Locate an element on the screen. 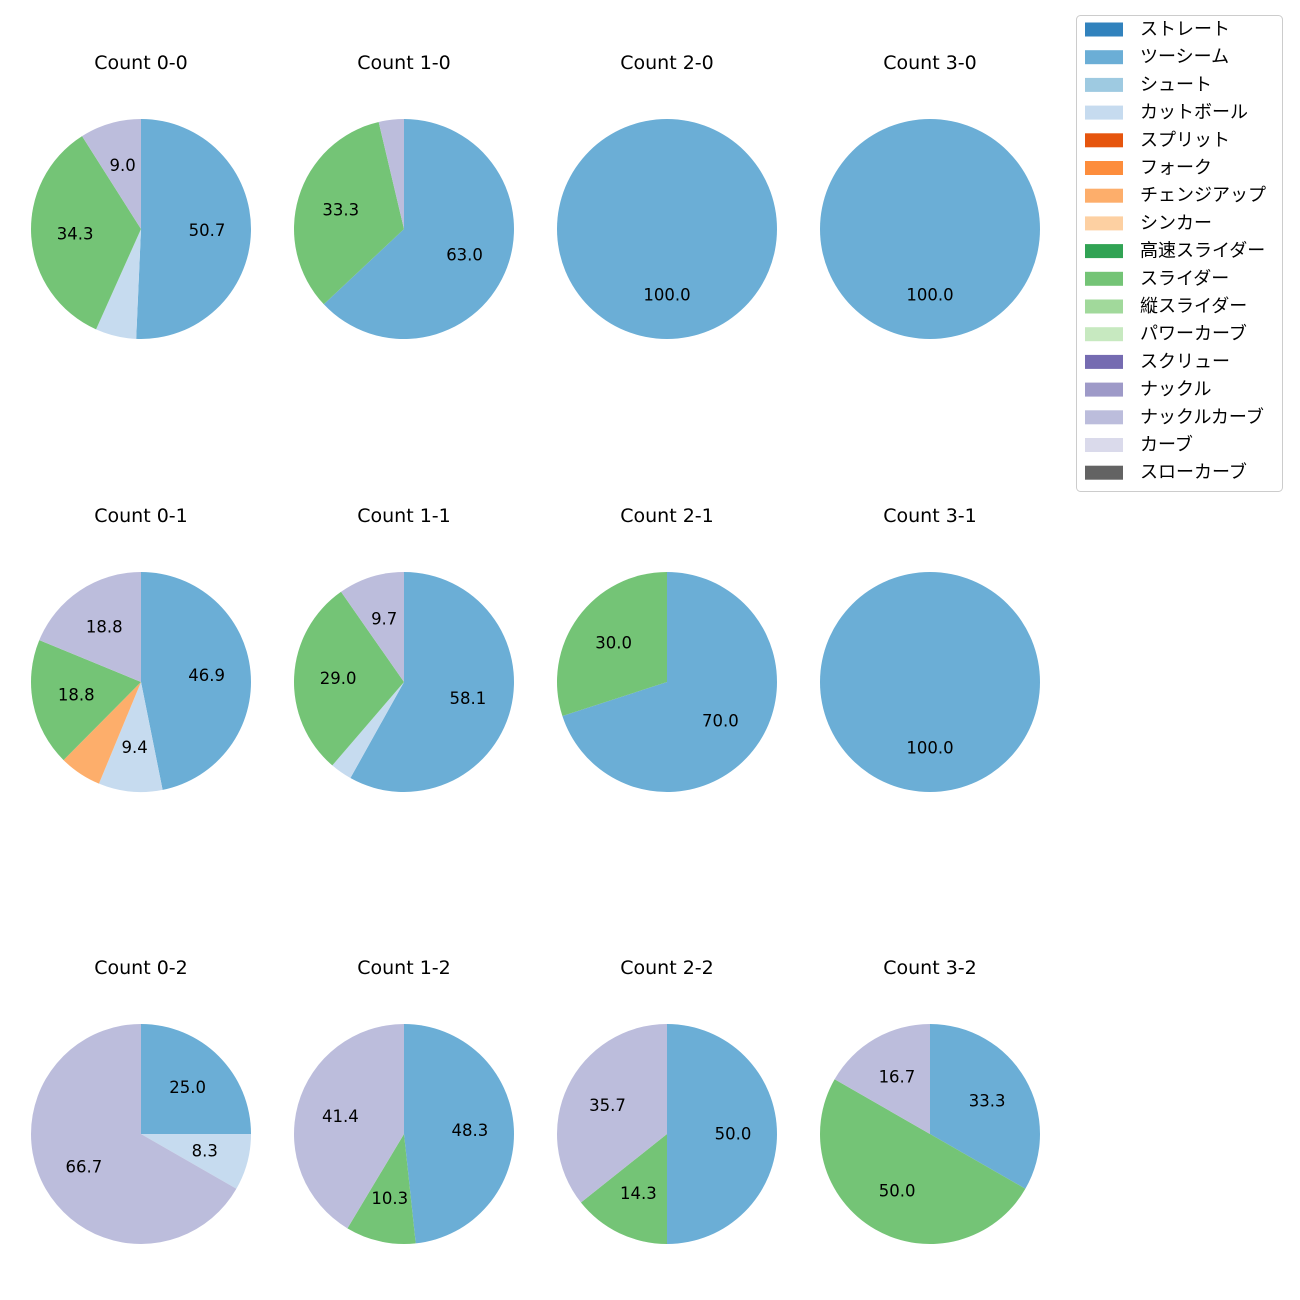 This screenshot has width=1300, height=1300. slice-label: 48.3 is located at coordinates (470, 1130).